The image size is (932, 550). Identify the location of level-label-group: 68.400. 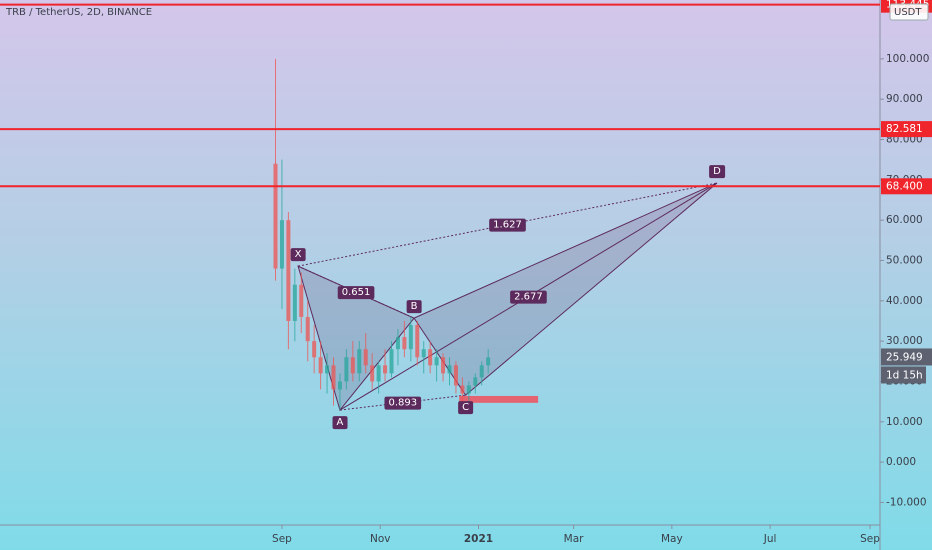
(906, 186).